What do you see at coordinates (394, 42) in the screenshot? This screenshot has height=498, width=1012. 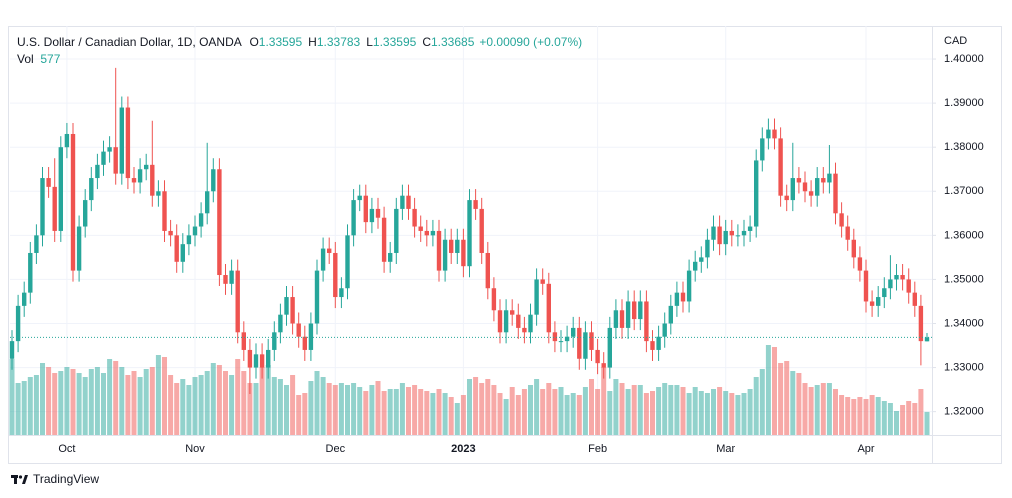 I see `ohlc-value: 1.33595` at bounding box center [394, 42].